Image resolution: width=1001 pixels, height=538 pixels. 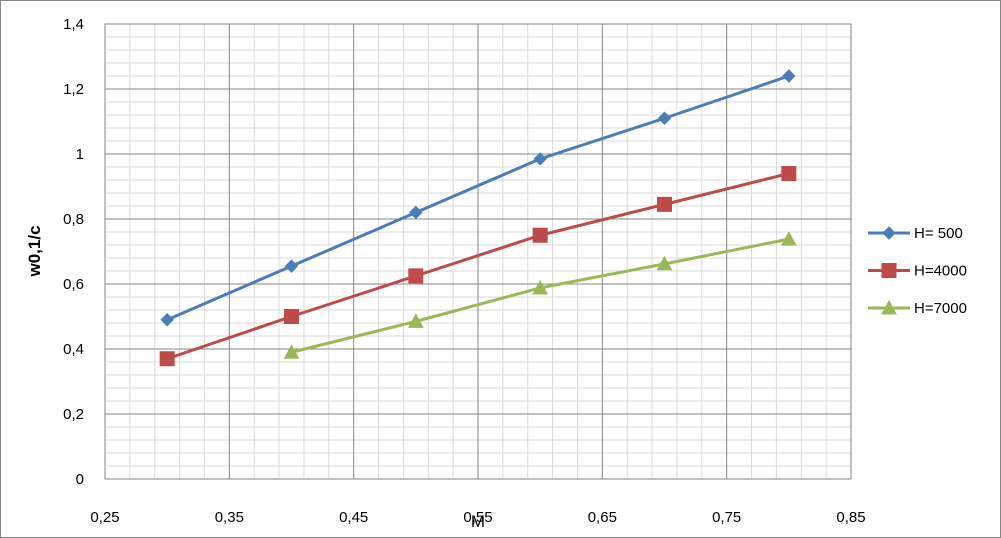 I want to click on legend: H= 500 H=4000 H=7000, so click(x=917, y=271).